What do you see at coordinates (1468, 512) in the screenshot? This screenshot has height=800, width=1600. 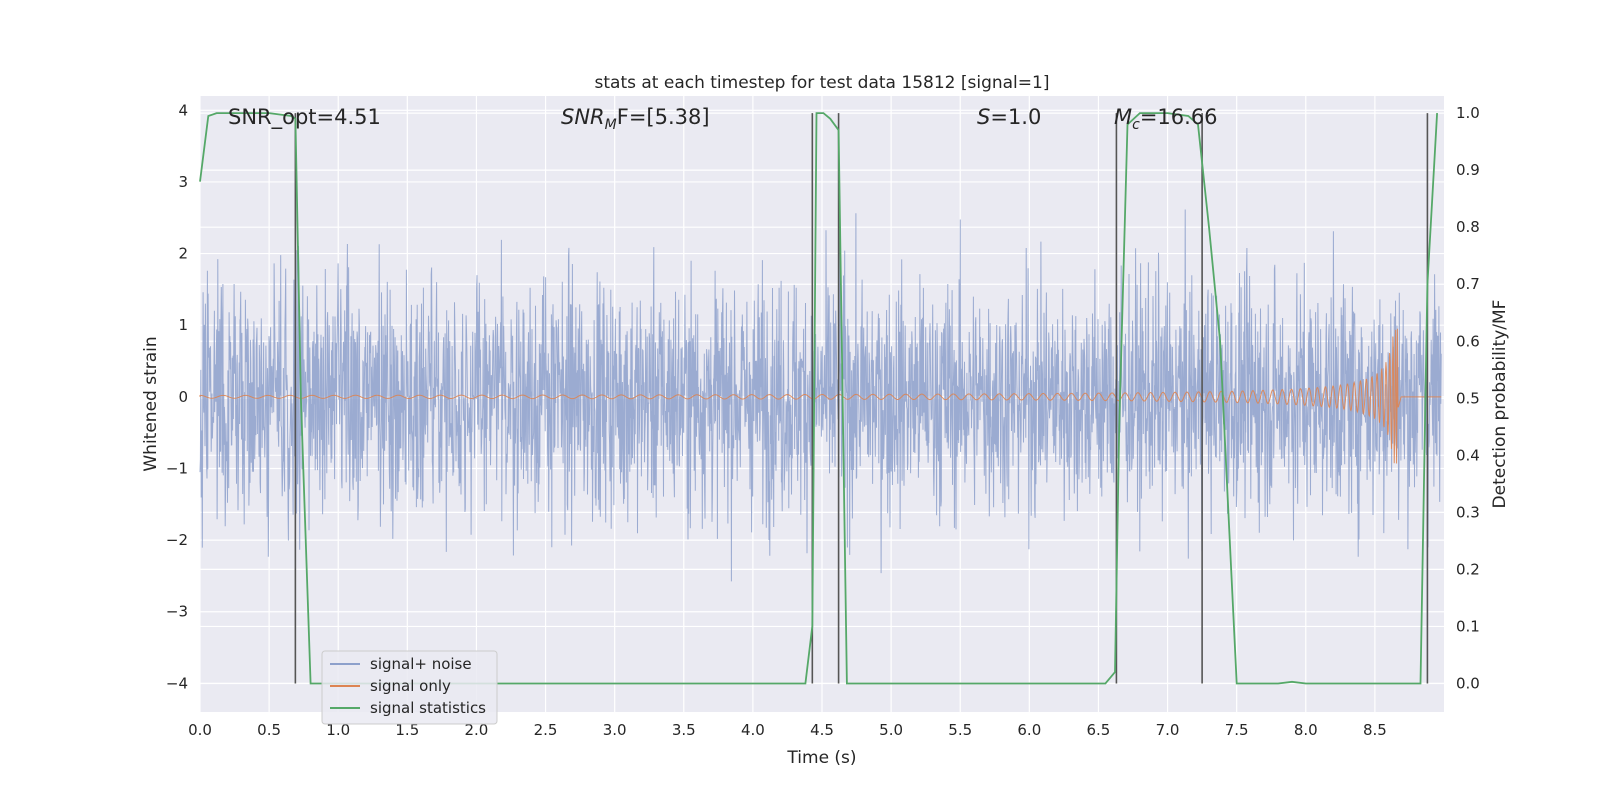 I see `y2-tick-label: 0.3` at bounding box center [1468, 512].